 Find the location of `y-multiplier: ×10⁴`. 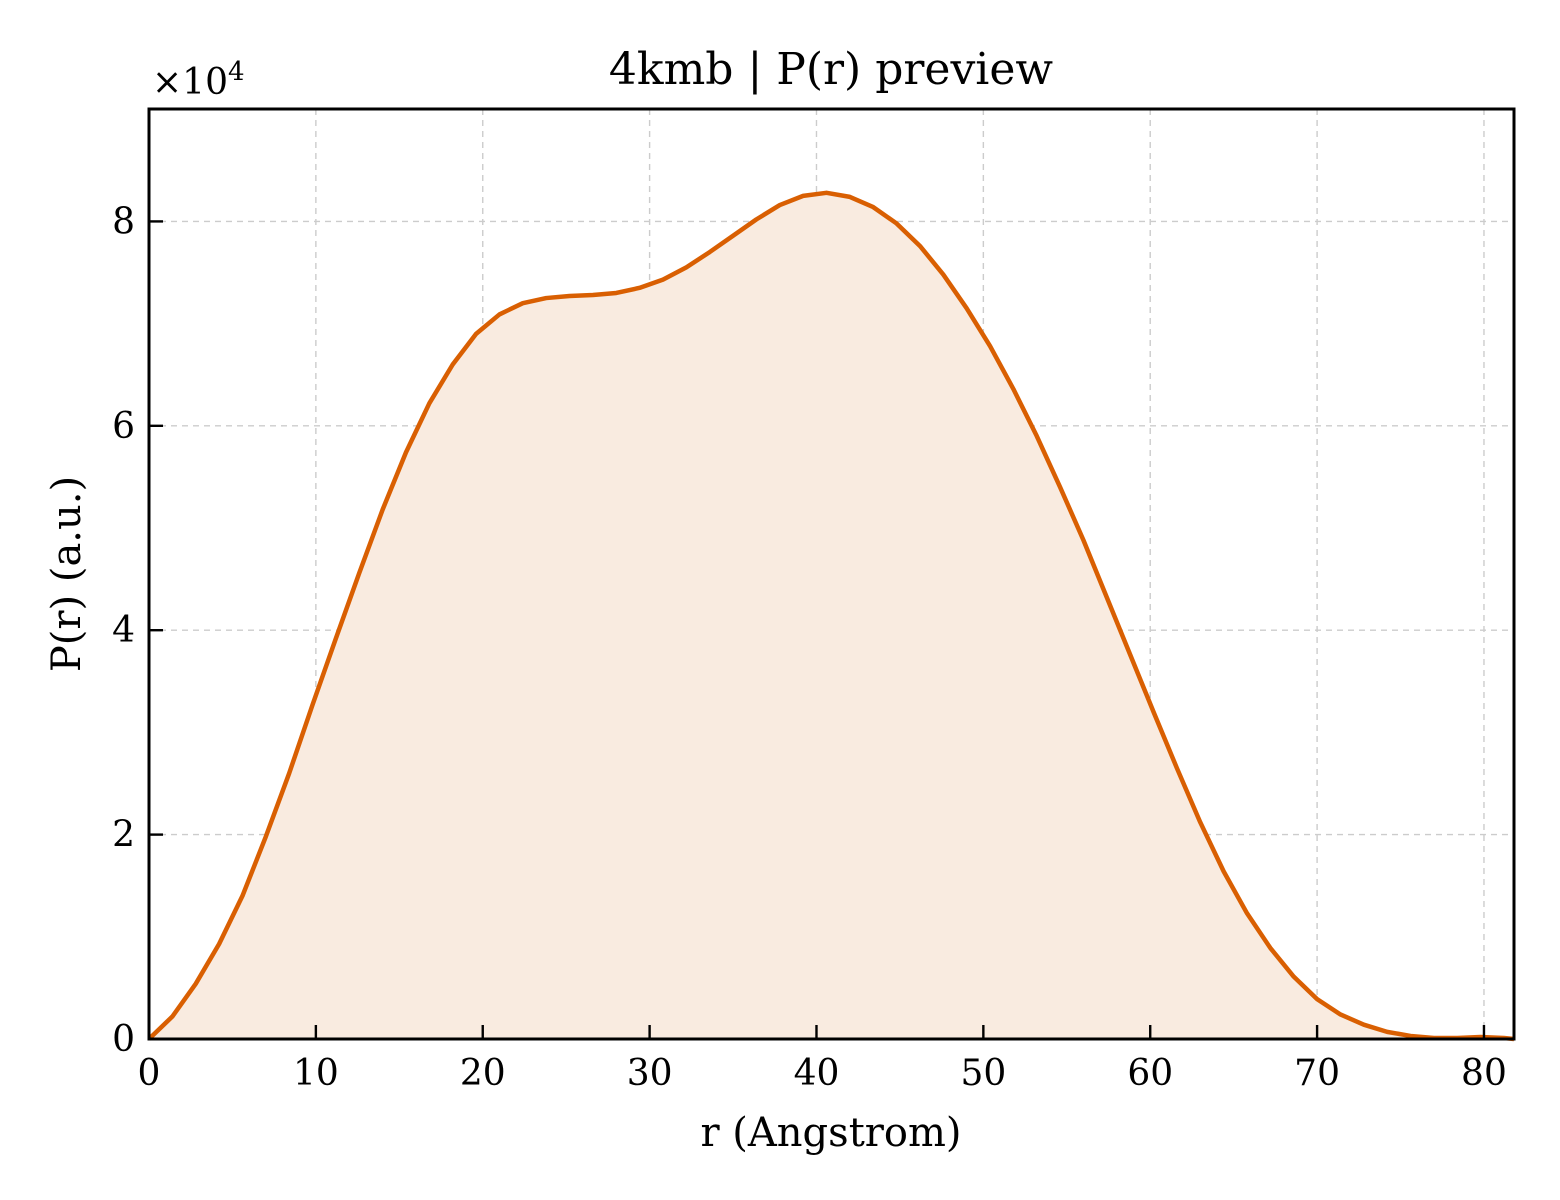

y-multiplier: ×10⁴ is located at coordinates (198, 80).